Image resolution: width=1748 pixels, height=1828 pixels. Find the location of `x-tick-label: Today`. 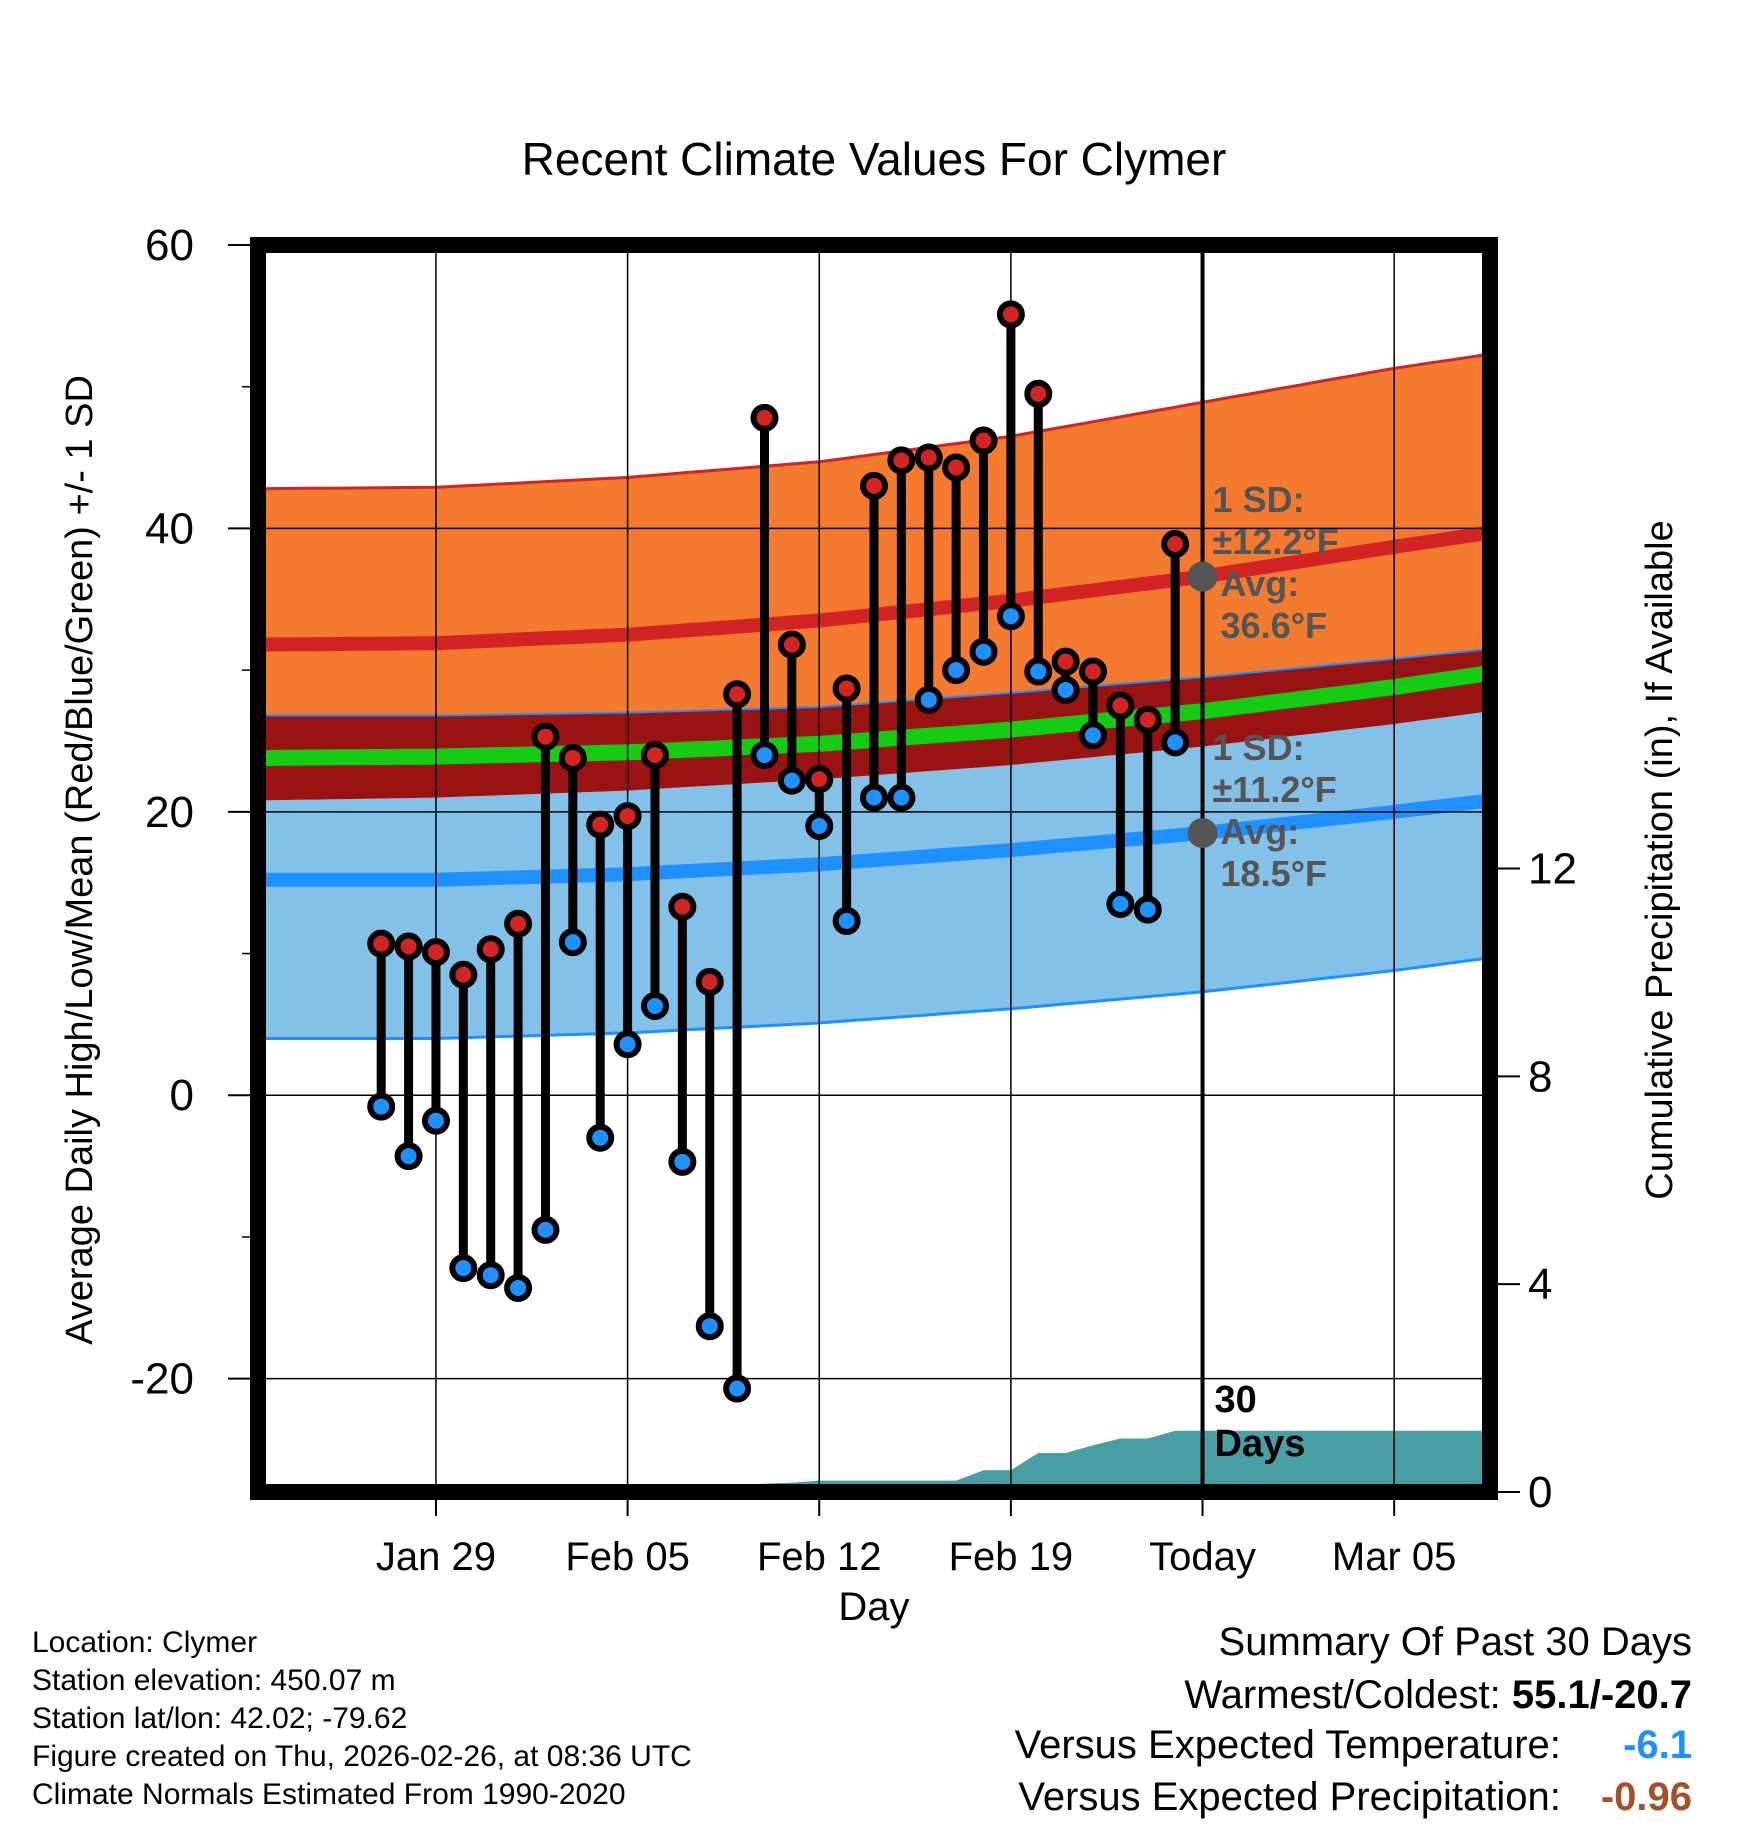

x-tick-label: Today is located at coordinates (1202, 1557).